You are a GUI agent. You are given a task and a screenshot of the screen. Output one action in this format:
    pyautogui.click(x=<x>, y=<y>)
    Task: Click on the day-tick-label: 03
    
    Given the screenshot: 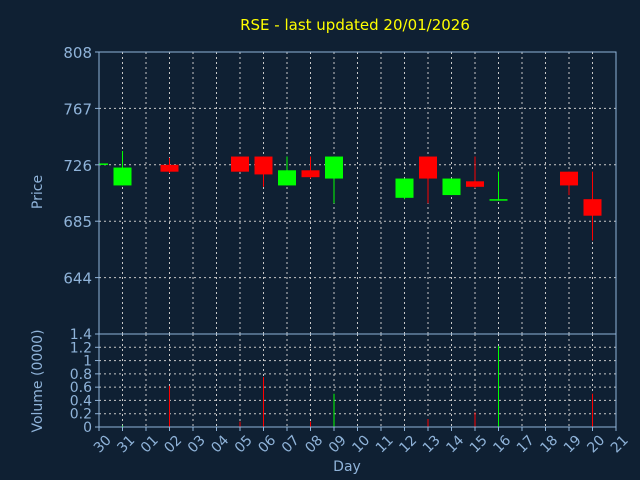 What is the action you would take?
    pyautogui.click(x=197, y=444)
    